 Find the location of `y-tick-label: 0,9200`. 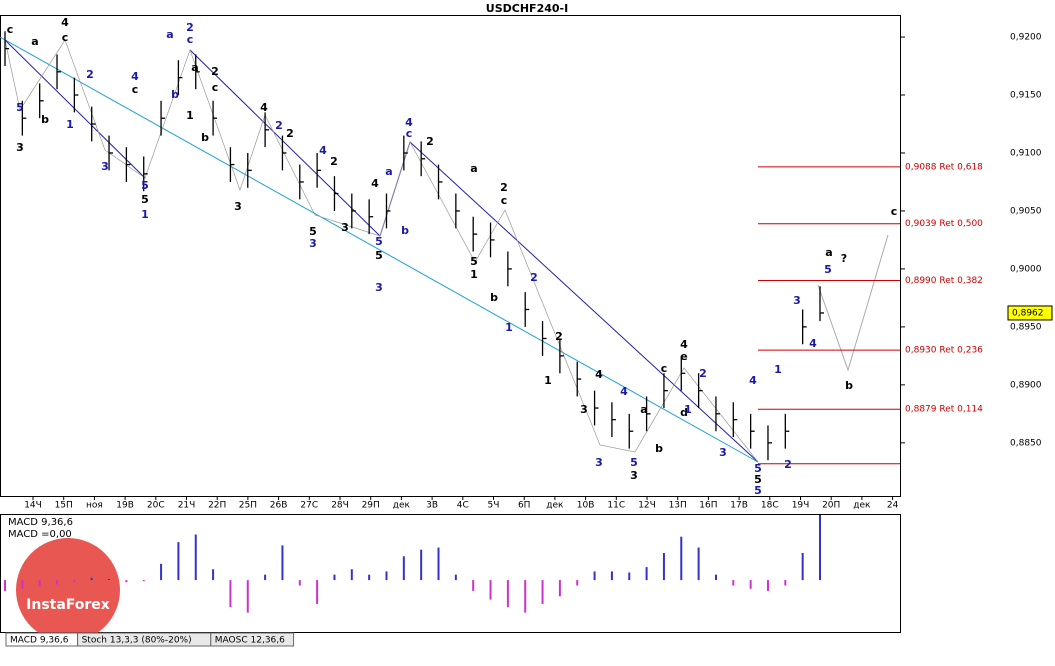

y-tick-label: 0,9200 is located at coordinates (1026, 38).